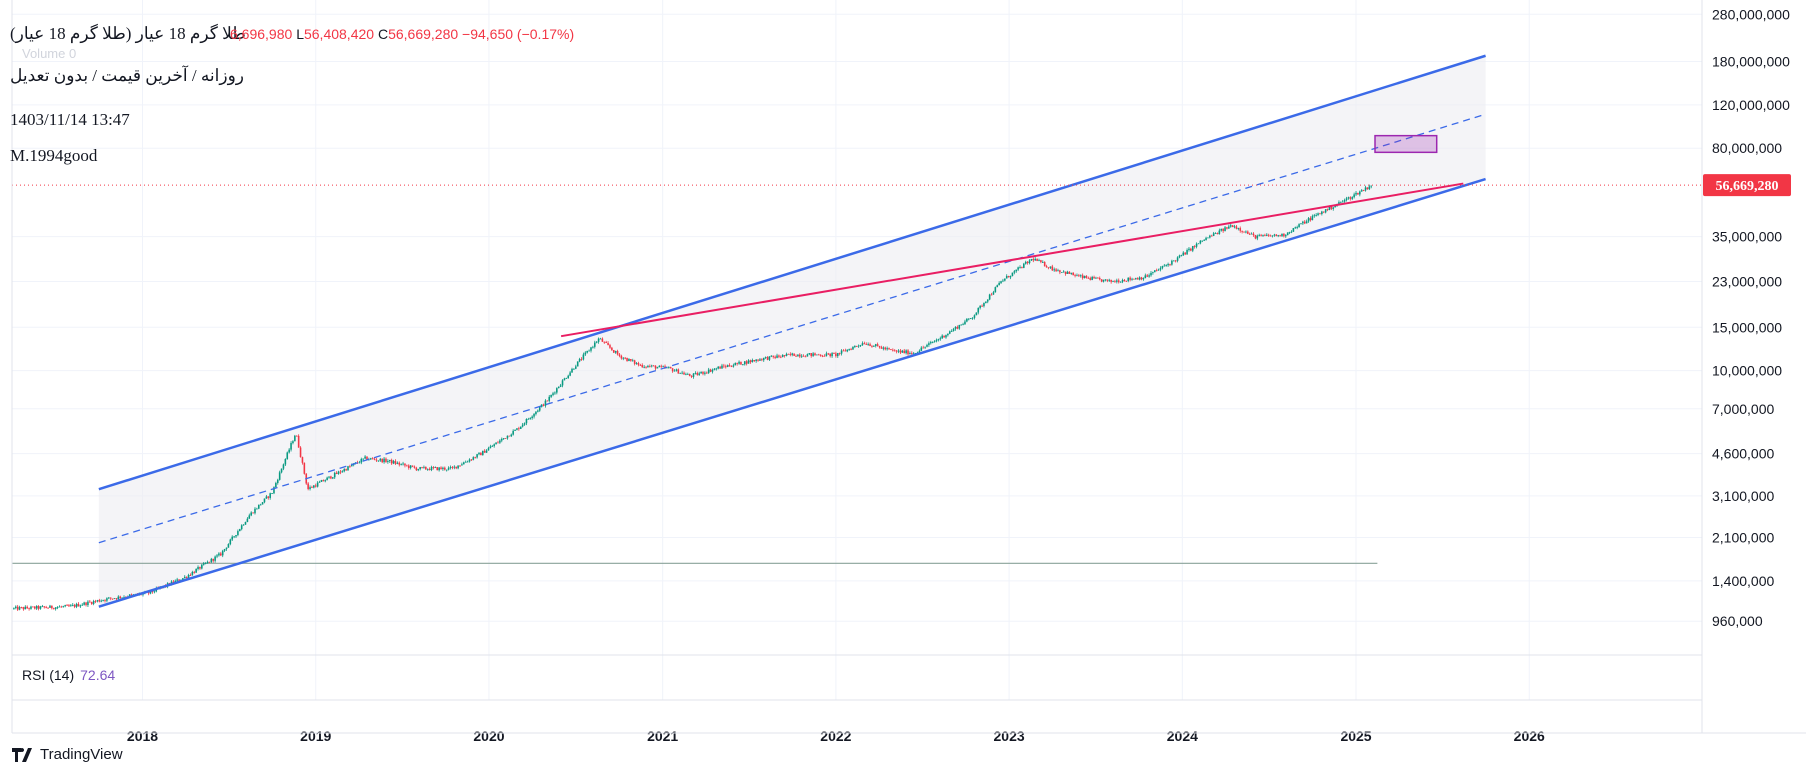 The height and width of the screenshot is (777, 1816). I want to click on tradingview-logo: TradingView, so click(67, 754).